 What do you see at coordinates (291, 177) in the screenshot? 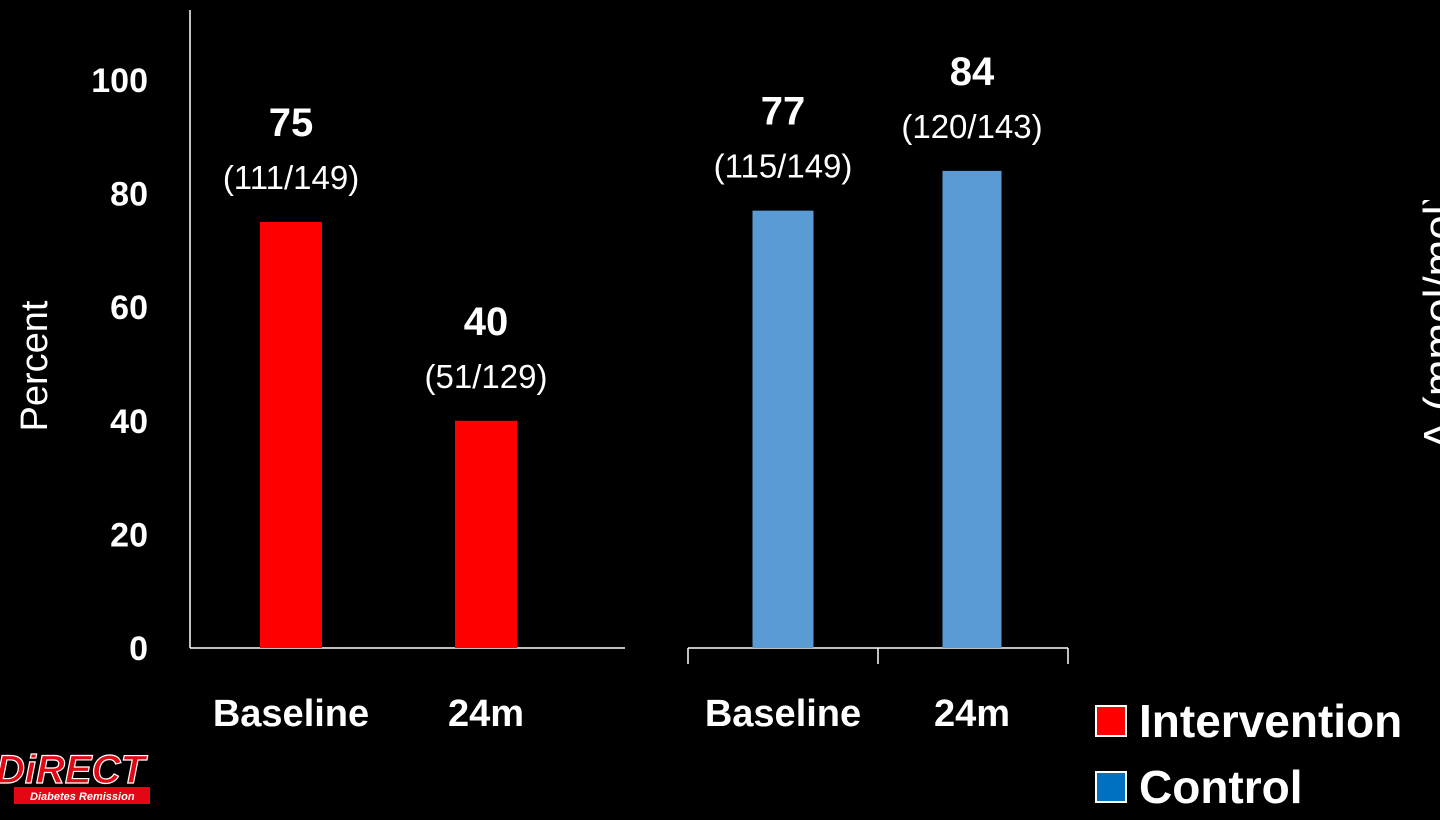
I see `bar-fraction-label: (111/149)` at bounding box center [291, 177].